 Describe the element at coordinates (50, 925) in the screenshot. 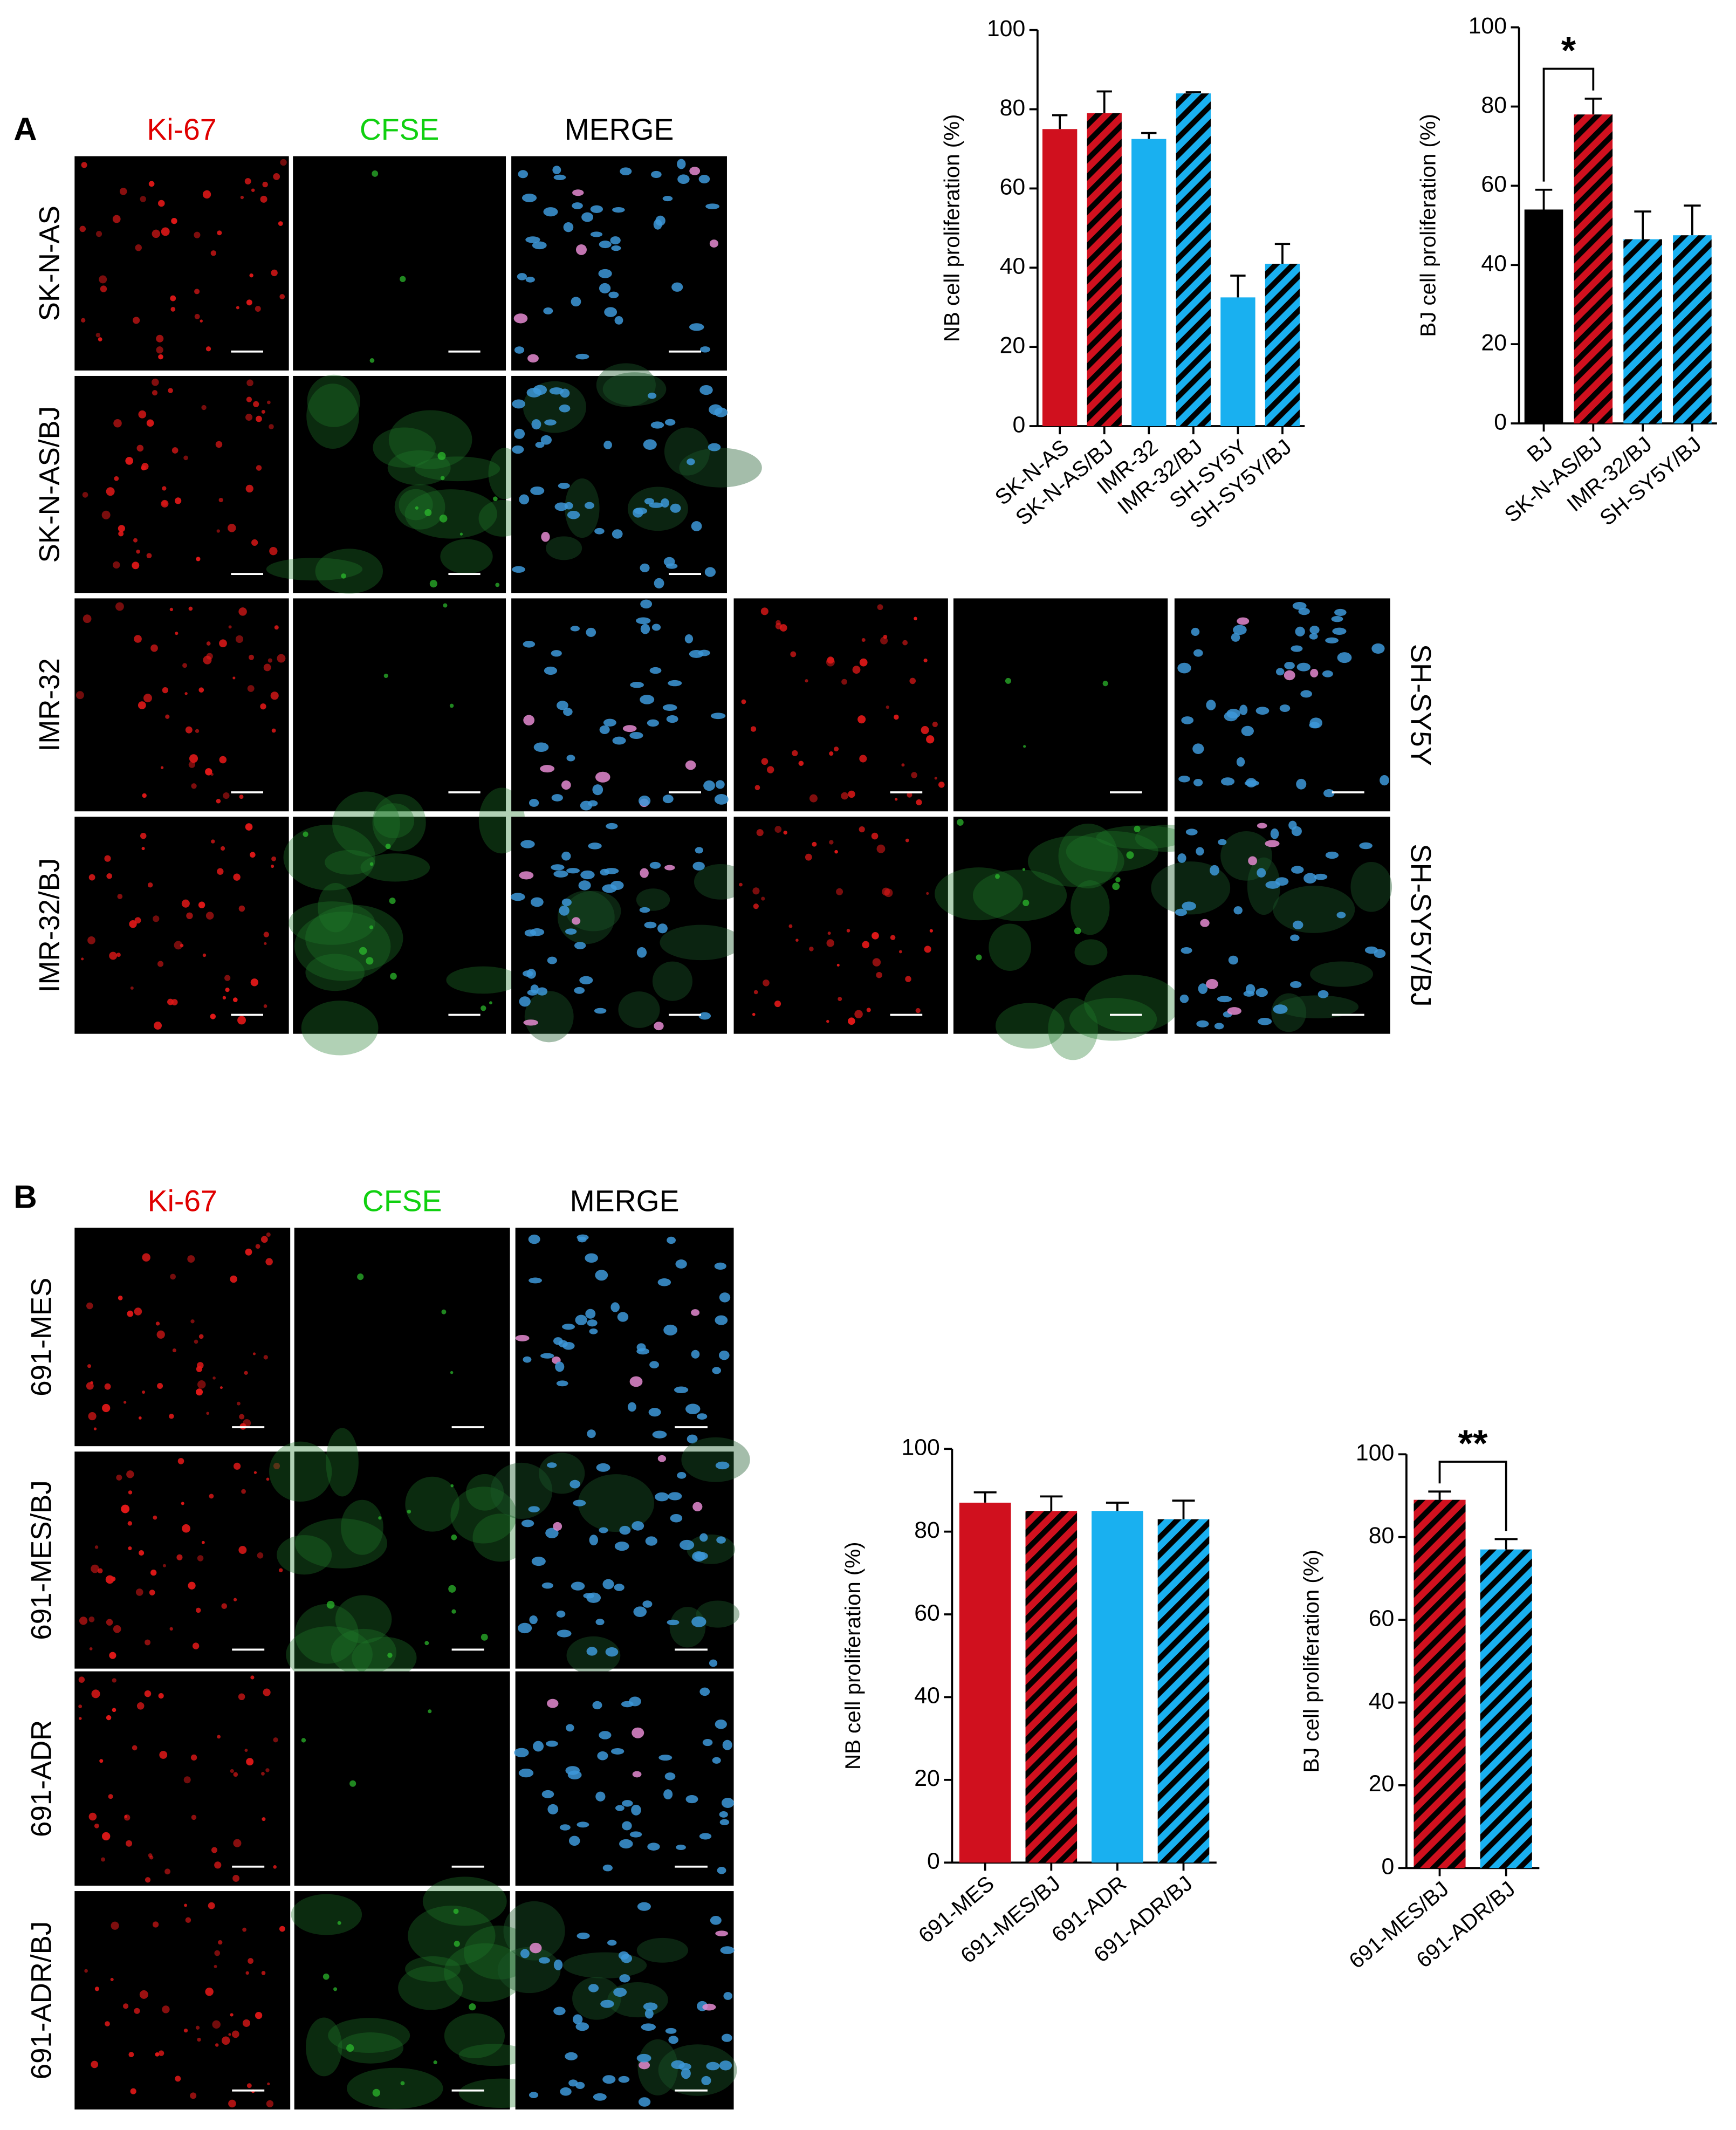

I see `row-label: IMR-32/BJ` at that location.